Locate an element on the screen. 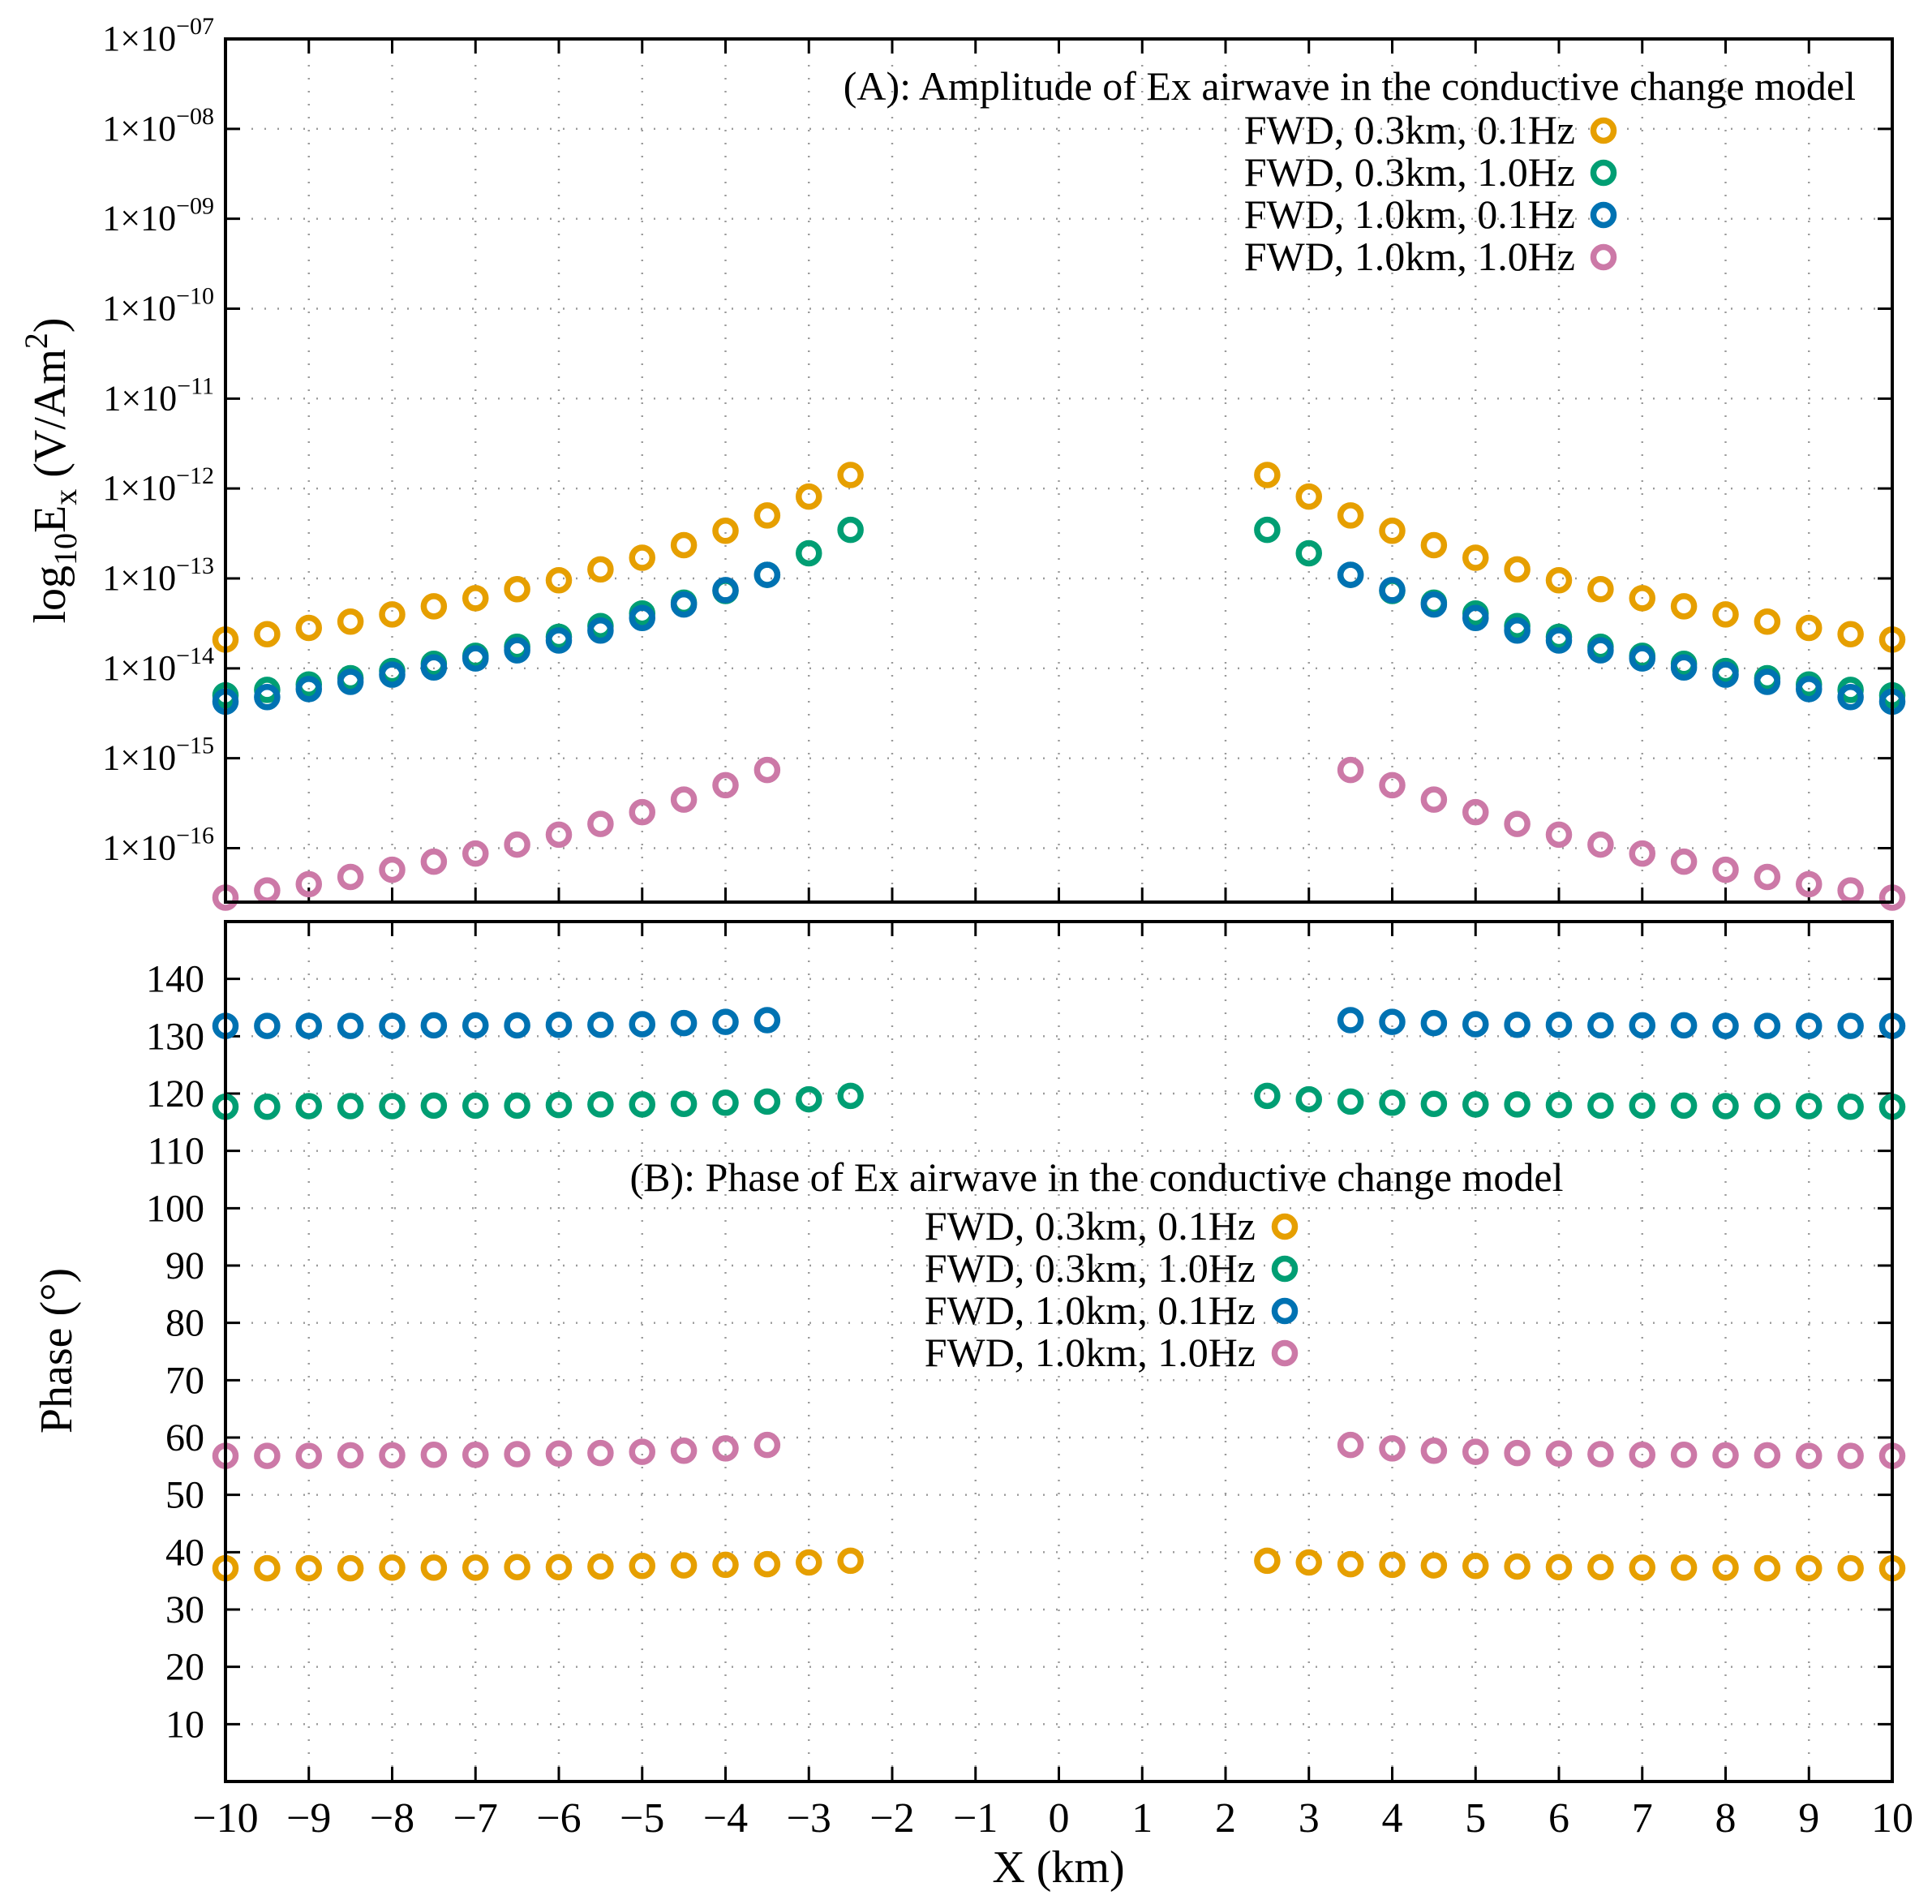 This screenshot has height=1904, width=1932. phase-y-tick-label: 140 is located at coordinates (175, 979).